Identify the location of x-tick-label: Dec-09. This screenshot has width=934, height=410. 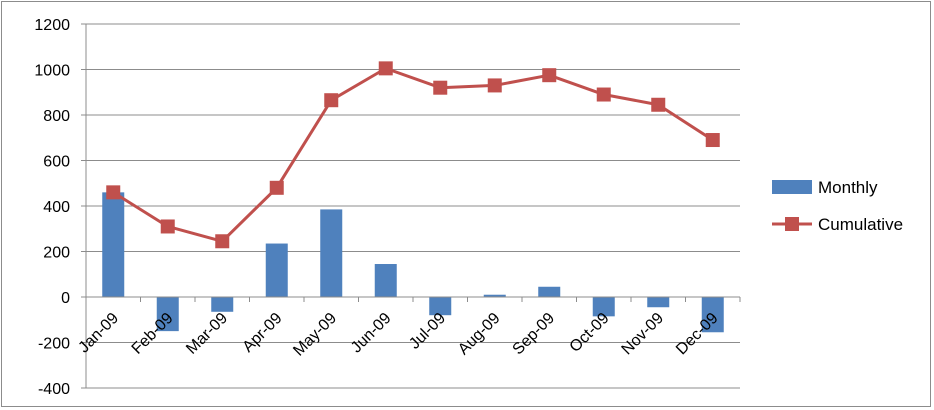
(697, 334).